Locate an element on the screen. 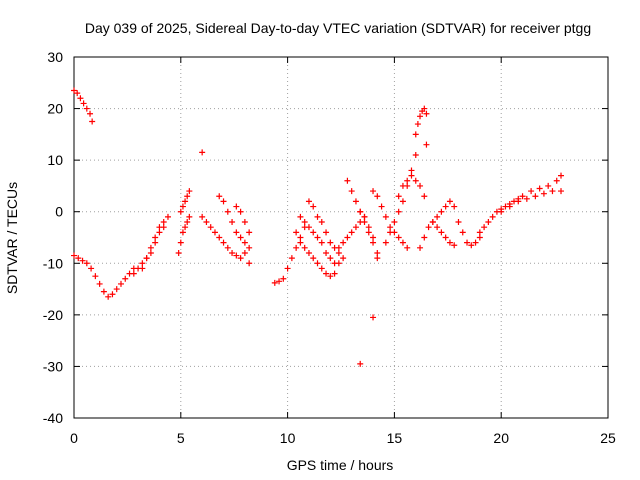  x-tick-labels: 0 5 10 15 20 25 is located at coordinates (343, 438).